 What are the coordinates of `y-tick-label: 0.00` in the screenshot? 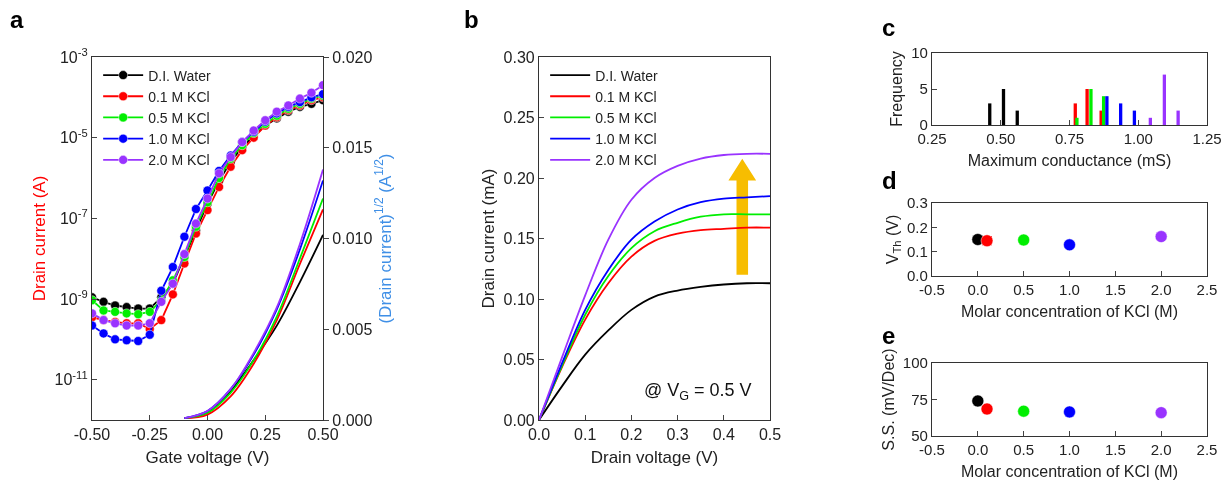 It's located at (519, 420).